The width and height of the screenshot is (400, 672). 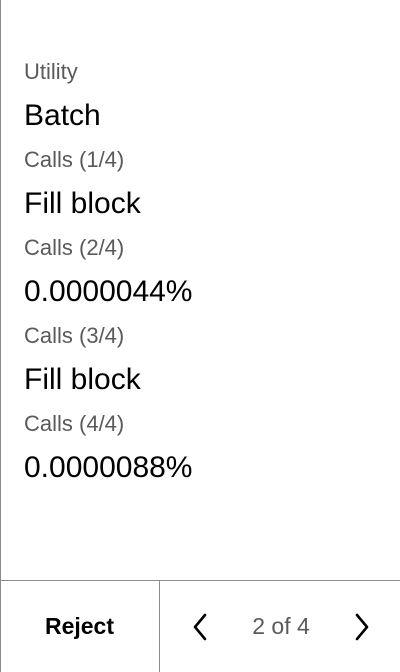 I want to click on chevron-right-icon, so click(x=362, y=627).